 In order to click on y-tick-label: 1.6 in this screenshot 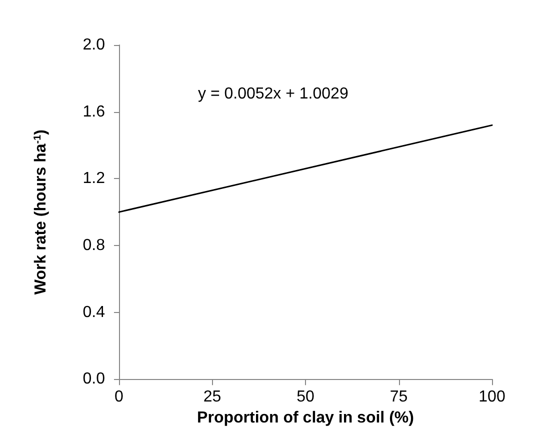, I will do `click(94, 111)`.